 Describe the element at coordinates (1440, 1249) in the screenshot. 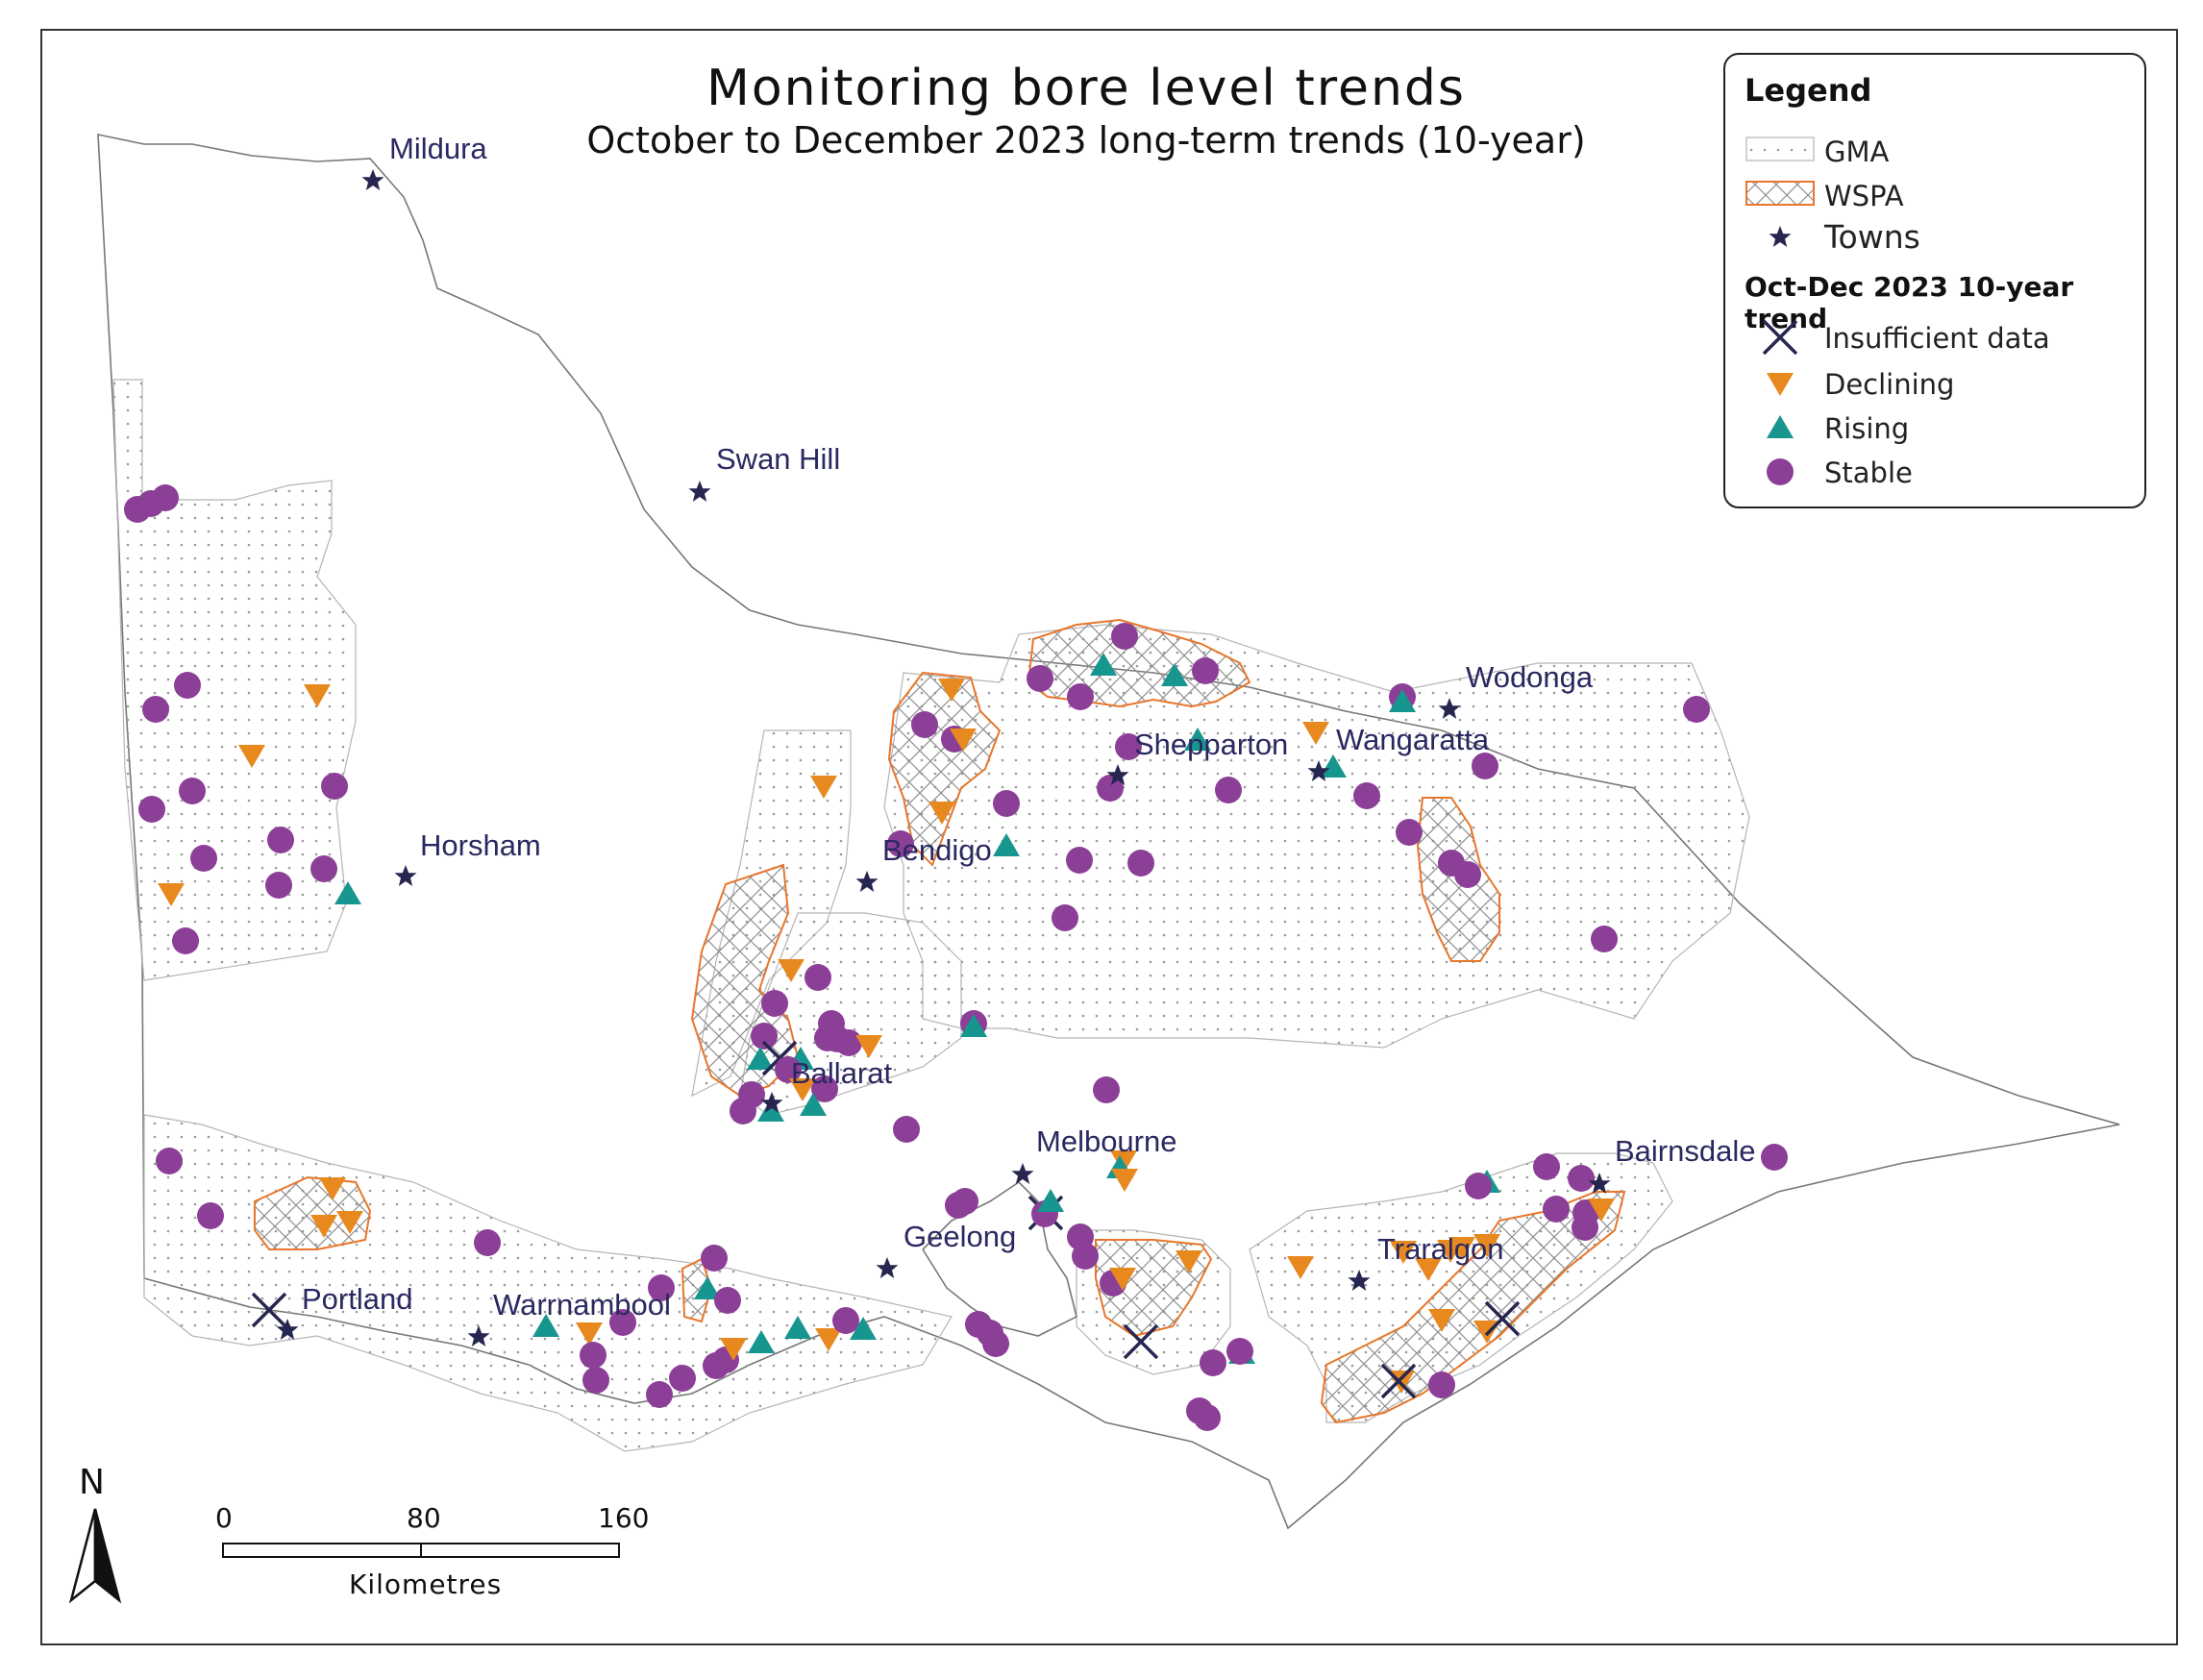

I see `town-label-traralgon: Traralgon` at that location.